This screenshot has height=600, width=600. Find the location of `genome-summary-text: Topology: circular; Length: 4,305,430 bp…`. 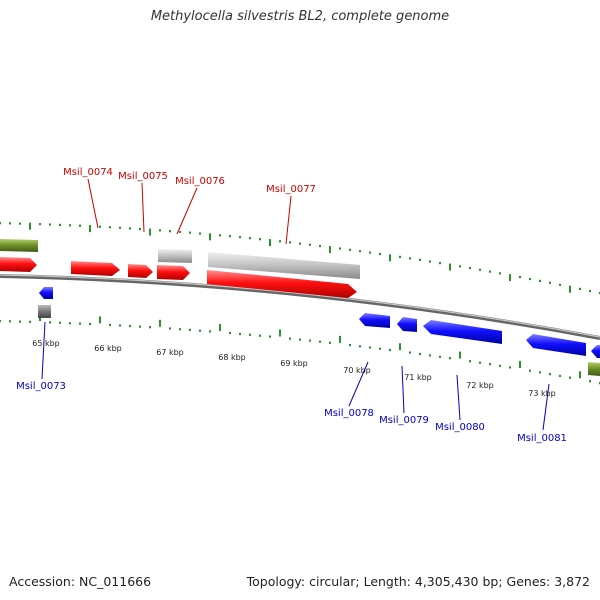

genome-summary-text: Topology: circular; Length: 4,305,430 bp… is located at coordinates (418, 581).